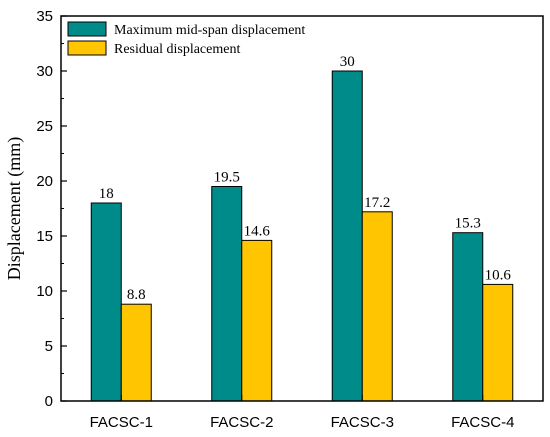  What do you see at coordinates (87, 48) in the screenshot?
I see `legend-swatch-residual` at bounding box center [87, 48].